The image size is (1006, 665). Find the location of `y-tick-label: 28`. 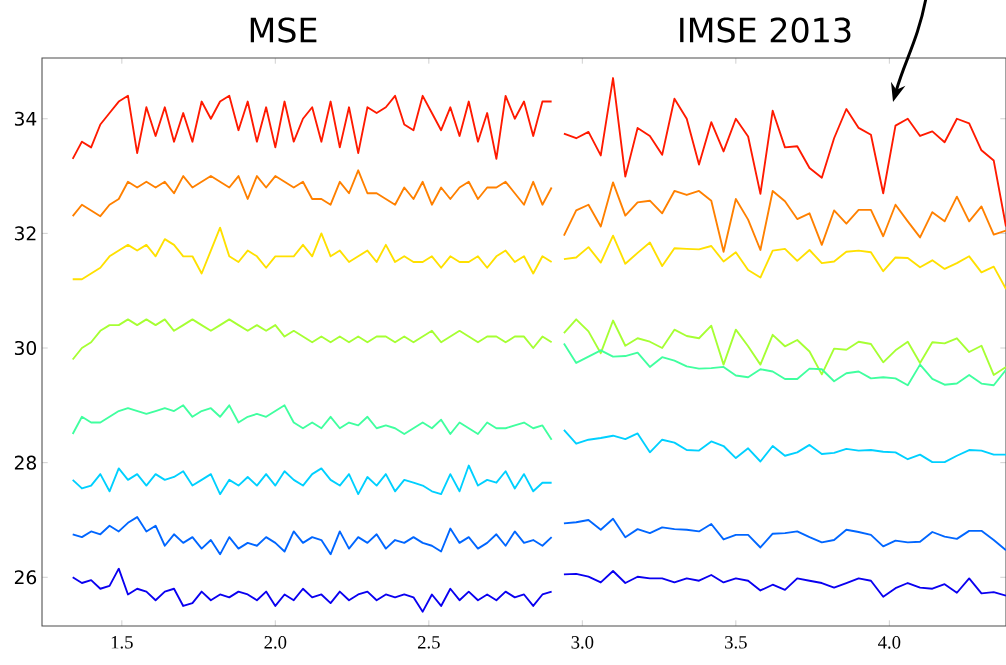

y-tick-label: 28 is located at coordinates (25, 462).